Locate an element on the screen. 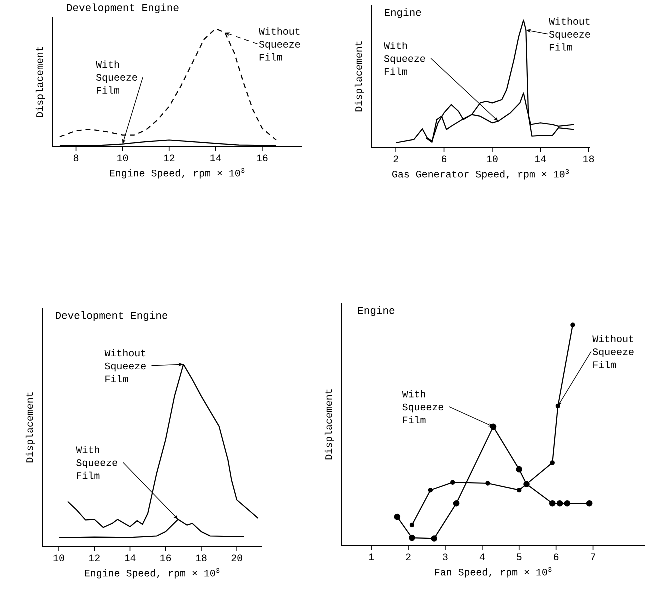 The height and width of the screenshot is (591, 658). x-axis-title: Fan Speed, rpm × 10$^{3}$ is located at coordinates (493, 572).